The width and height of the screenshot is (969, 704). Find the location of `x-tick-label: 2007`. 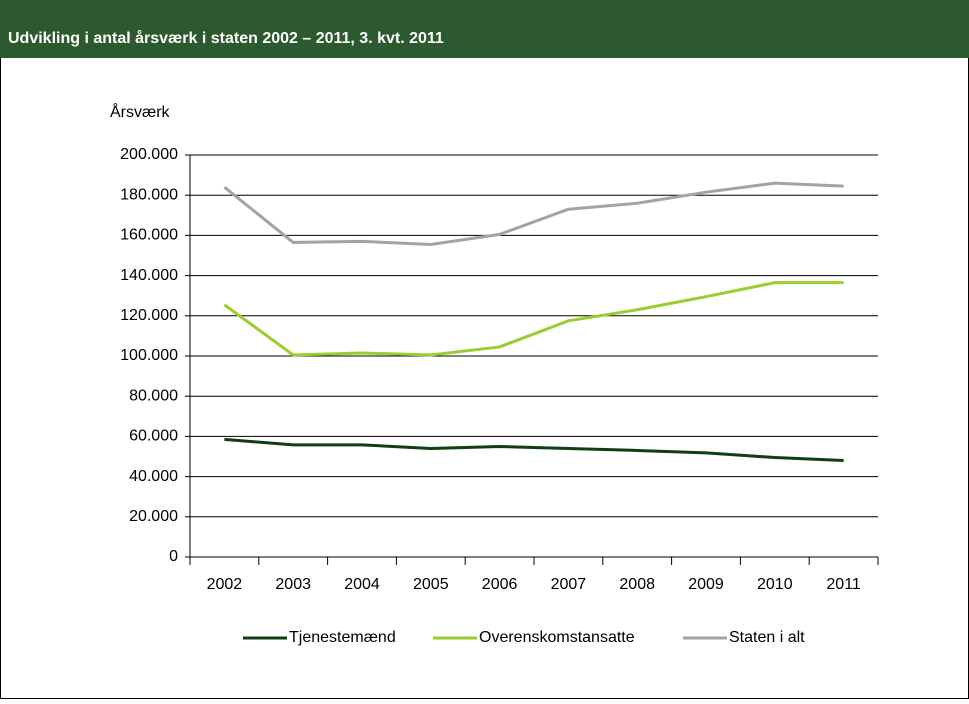

x-tick-label: 2007 is located at coordinates (569, 584).